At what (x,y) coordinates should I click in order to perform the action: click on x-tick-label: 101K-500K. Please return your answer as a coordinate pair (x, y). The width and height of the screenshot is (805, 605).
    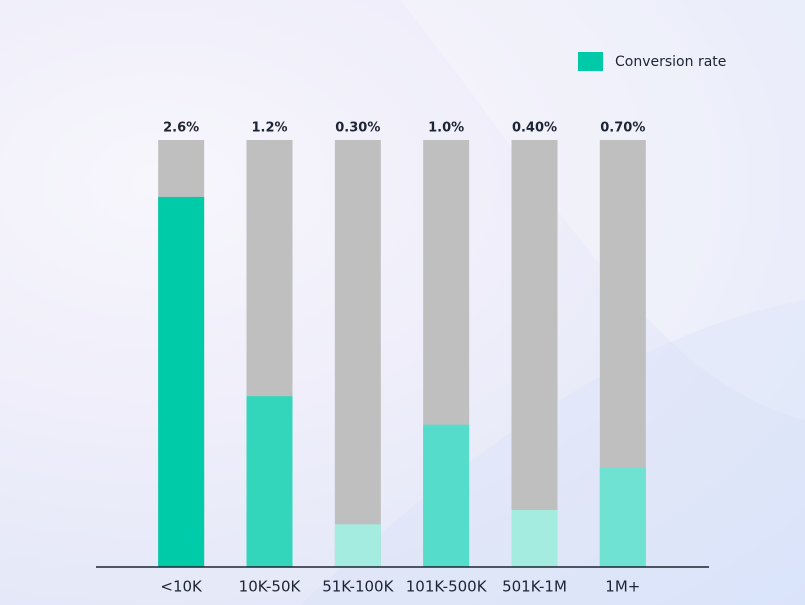
    Looking at the image, I should click on (447, 587).